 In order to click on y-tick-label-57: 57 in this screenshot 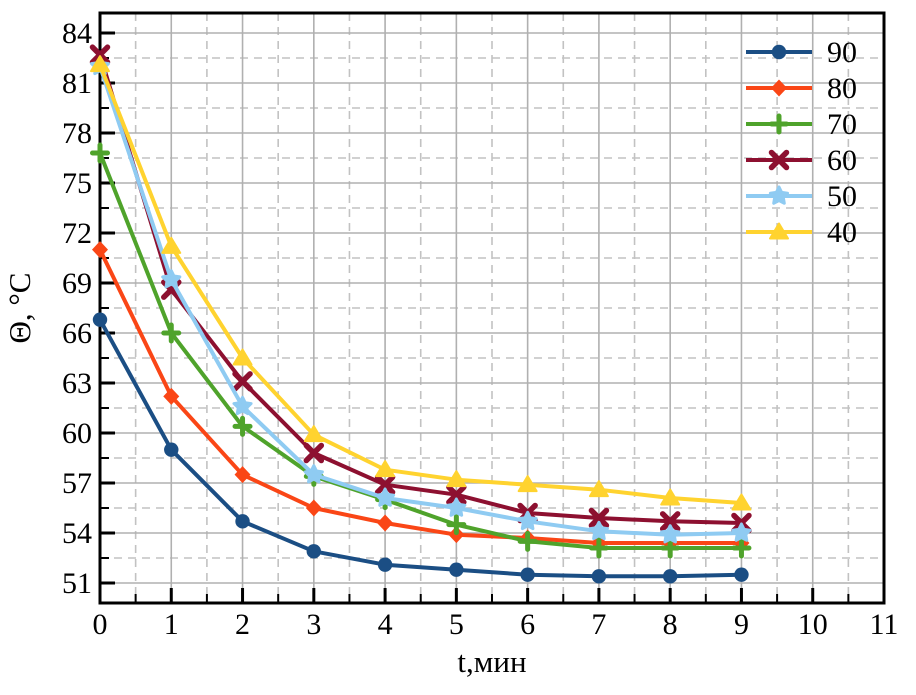, I will do `click(77, 483)`.